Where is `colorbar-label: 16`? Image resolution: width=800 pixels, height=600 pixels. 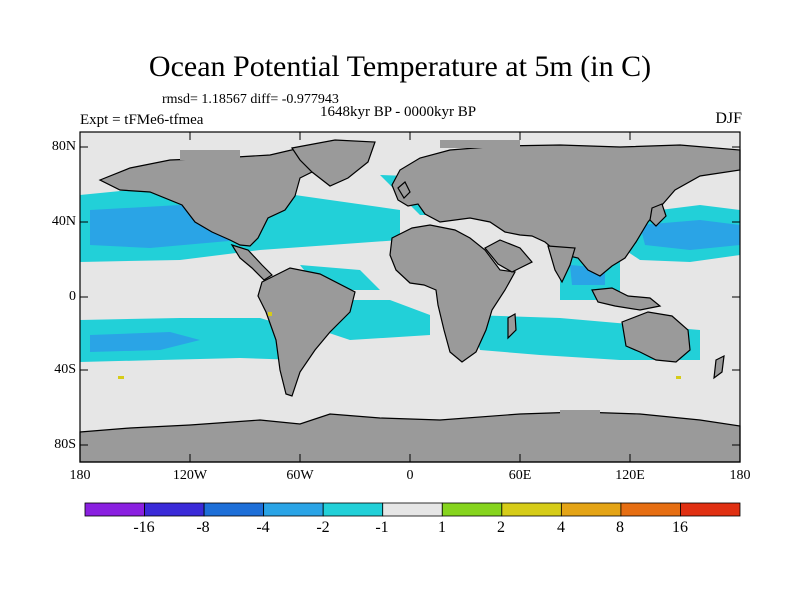
colorbar-label: 16 is located at coordinates (680, 527).